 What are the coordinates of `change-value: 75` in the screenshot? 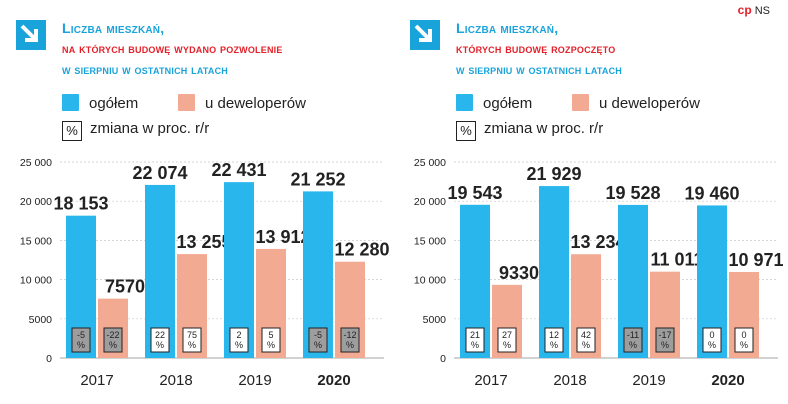 It's located at (192, 335).